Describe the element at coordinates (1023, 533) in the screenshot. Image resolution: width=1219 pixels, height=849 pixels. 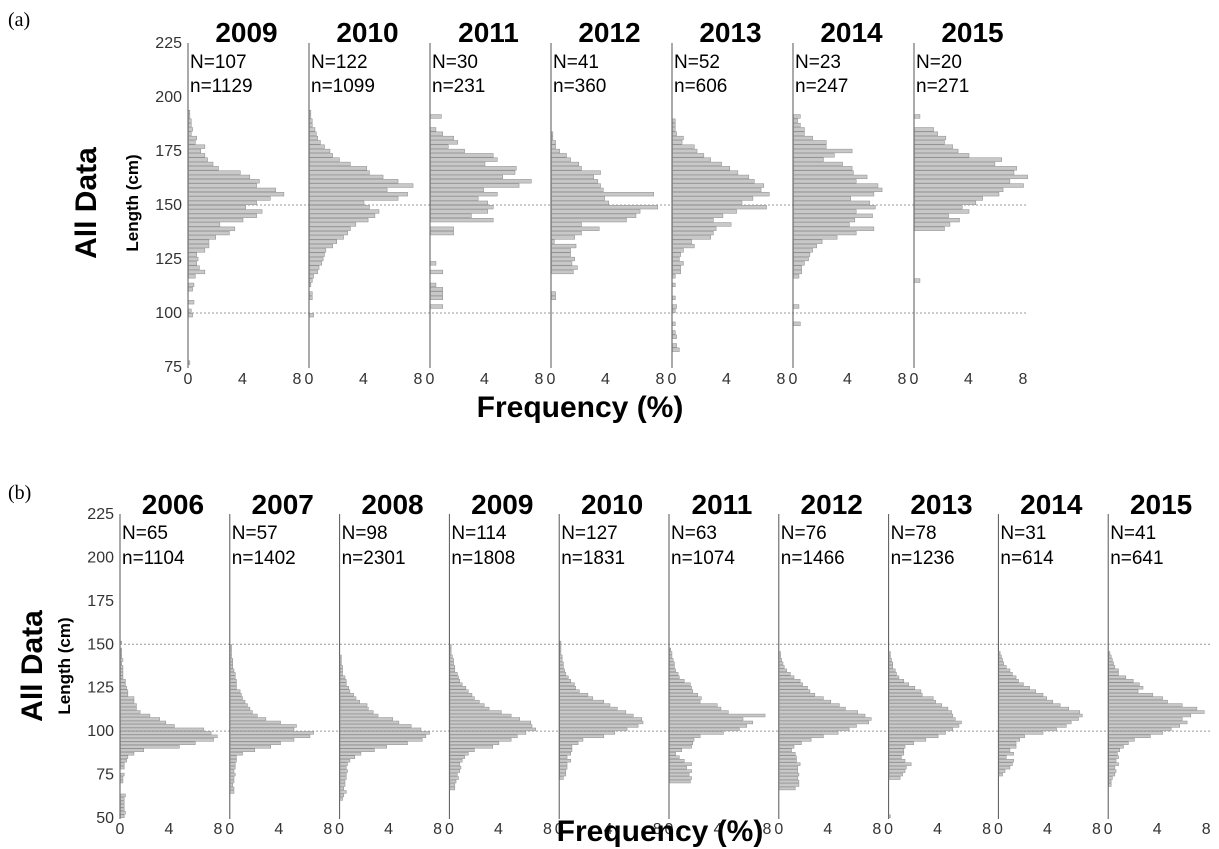
I see `sample-N-label: N=31` at that location.